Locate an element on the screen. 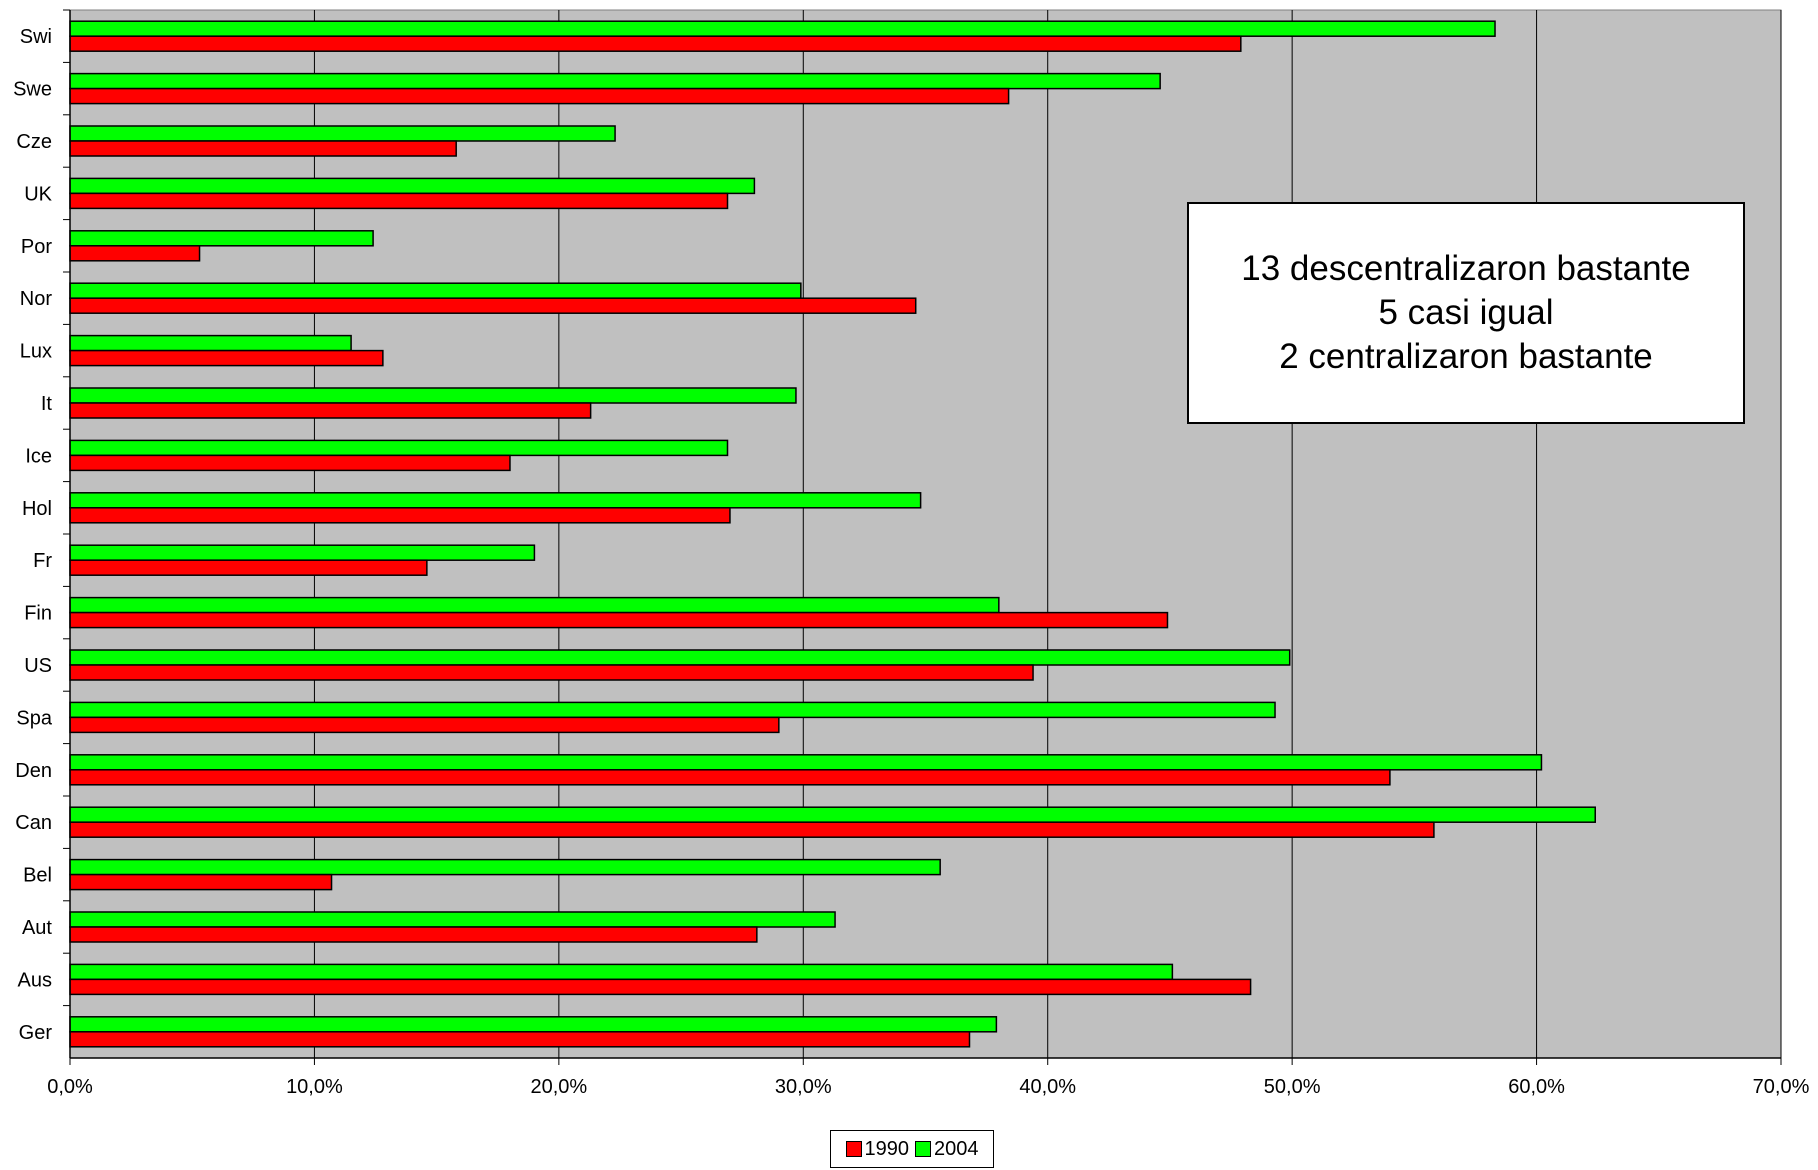 This screenshot has height=1170, width=1818. y-tick-label: Bel is located at coordinates (37, 876).